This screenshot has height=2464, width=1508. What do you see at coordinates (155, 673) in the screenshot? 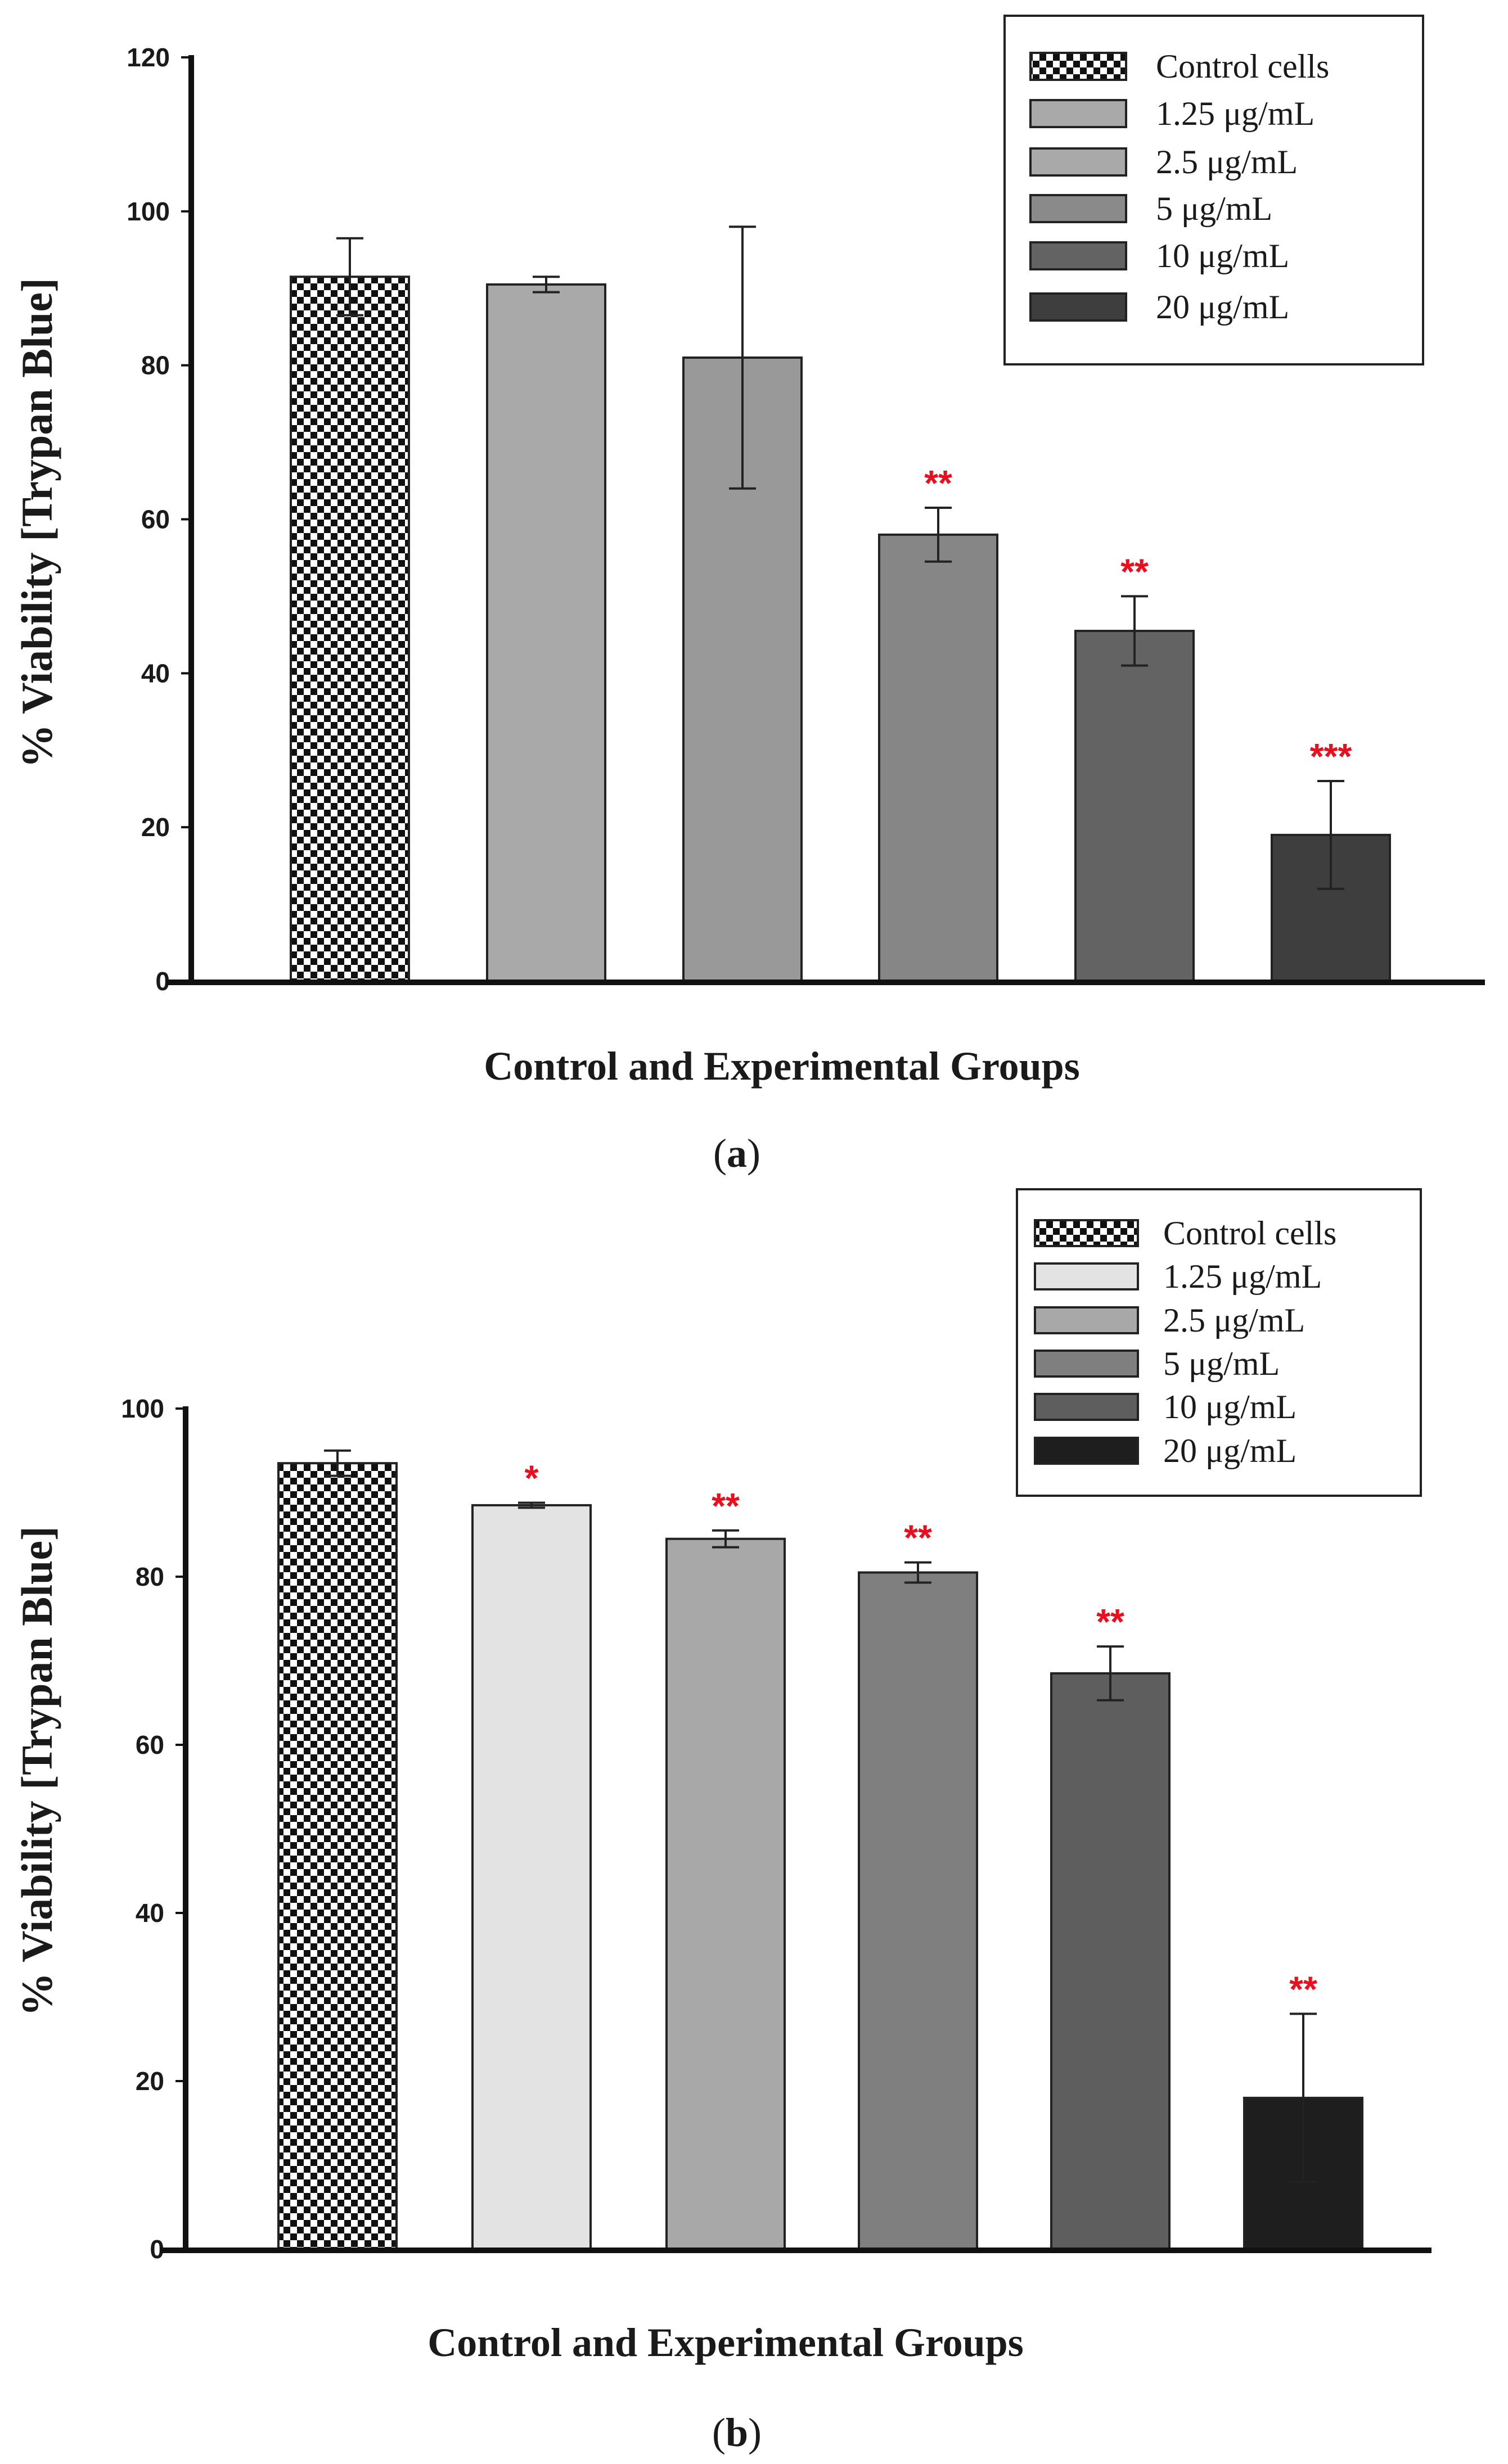
I see `y-tick-label-a: 40` at bounding box center [155, 673].